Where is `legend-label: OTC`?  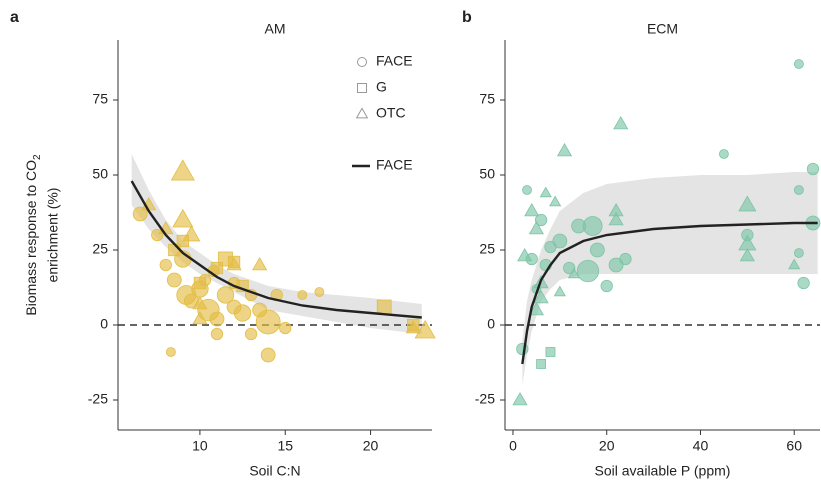 legend-label: OTC is located at coordinates (391, 113).